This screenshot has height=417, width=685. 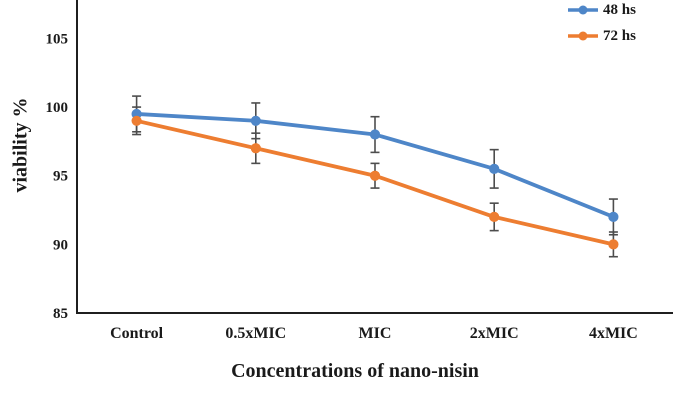 What do you see at coordinates (375, 134) in the screenshot?
I see `marker-48-hs-mic` at bounding box center [375, 134].